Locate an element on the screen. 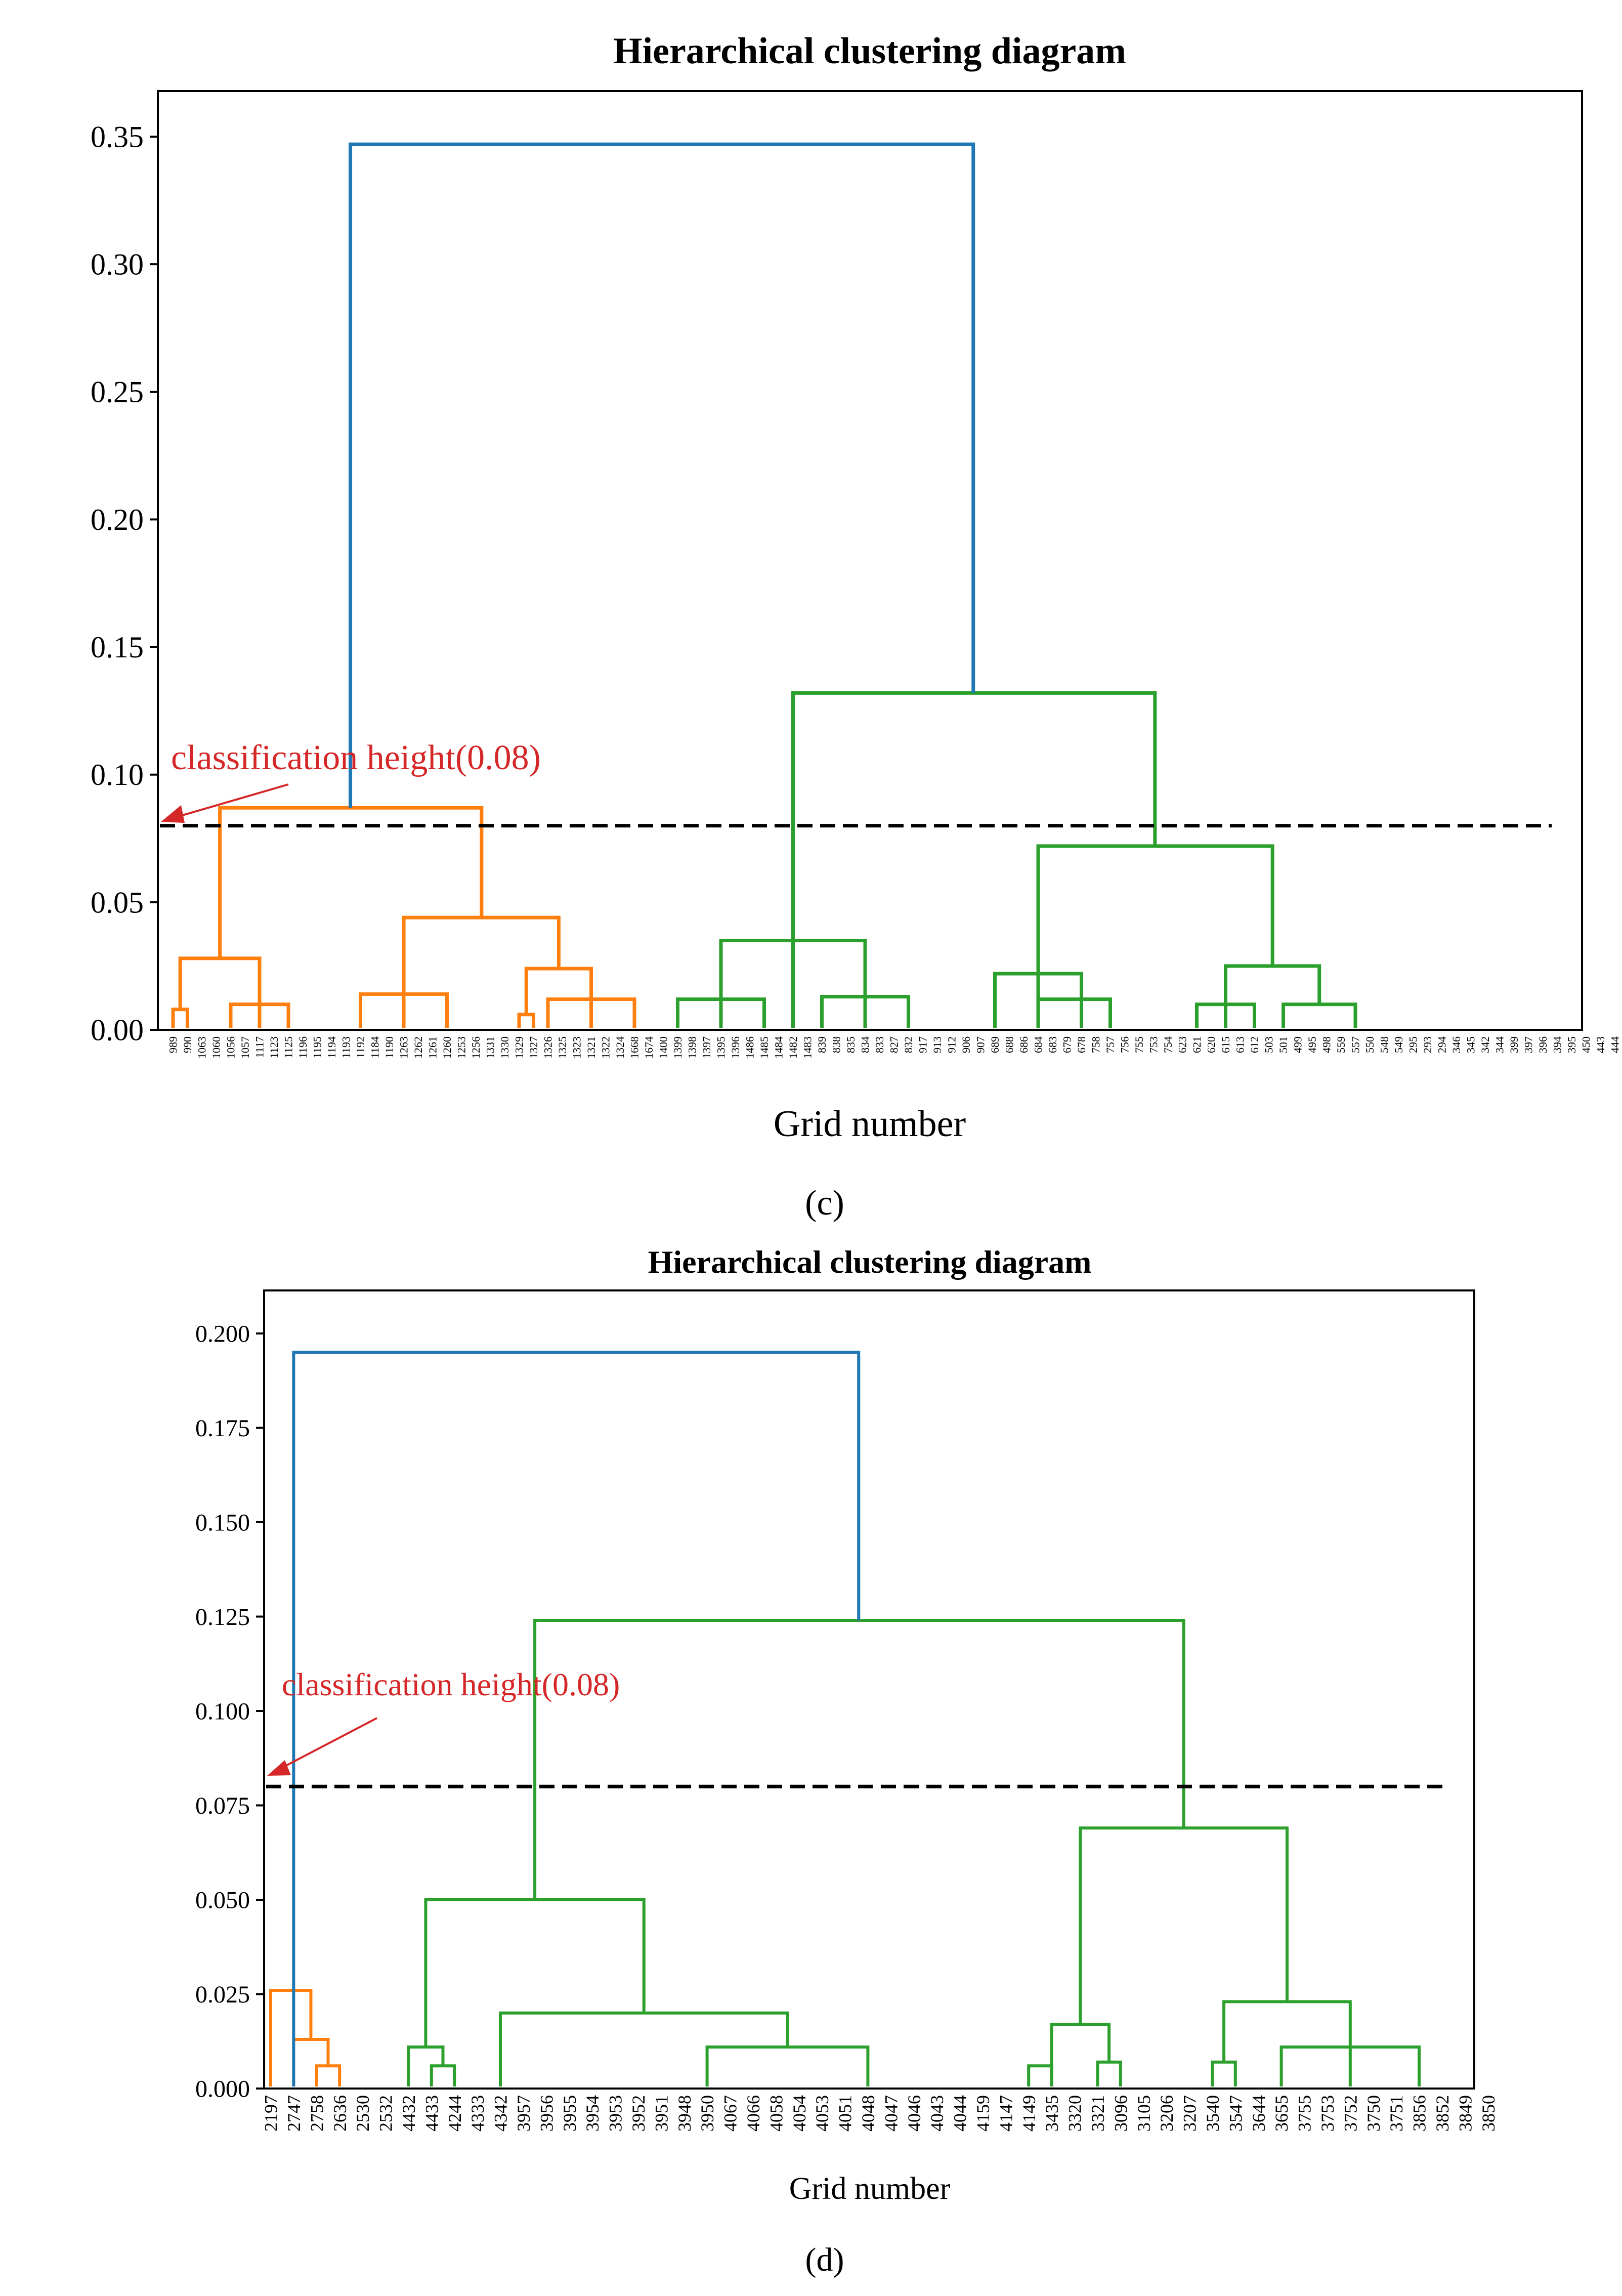 The height and width of the screenshot is (2296, 1622). leaf-label: 3954 is located at coordinates (592, 2114).